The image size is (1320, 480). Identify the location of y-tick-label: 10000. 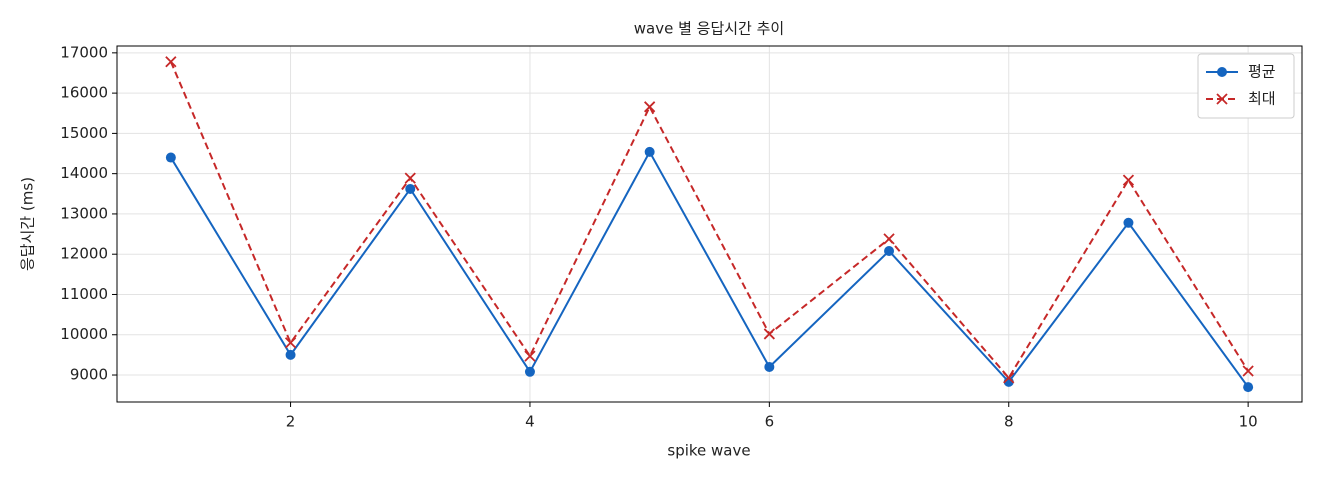
(84, 334).